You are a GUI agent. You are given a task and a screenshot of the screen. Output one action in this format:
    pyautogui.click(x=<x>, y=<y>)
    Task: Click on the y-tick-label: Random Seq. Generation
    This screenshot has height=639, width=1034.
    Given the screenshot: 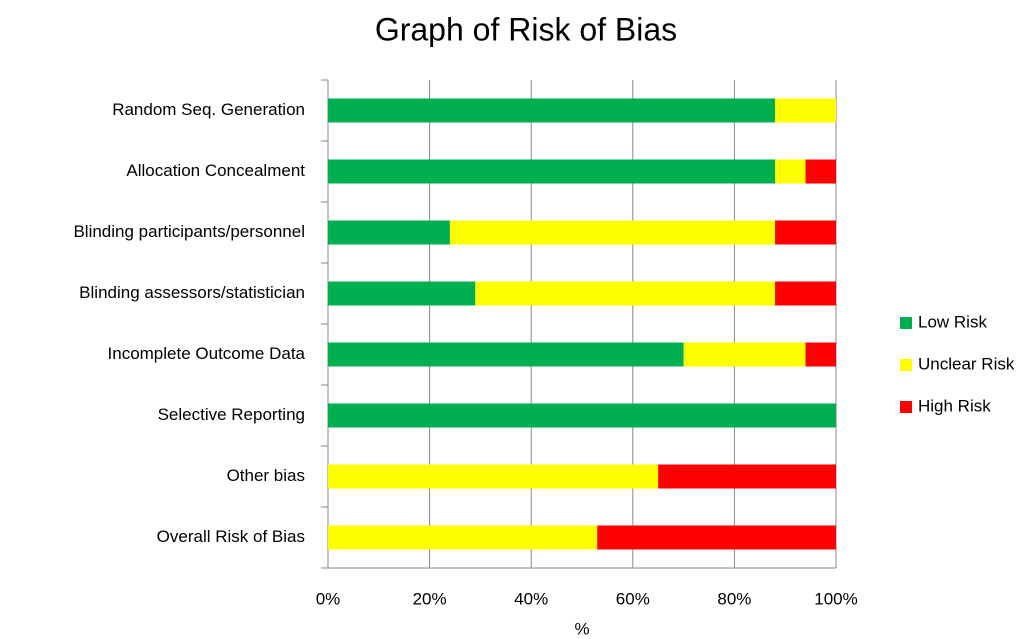 What is the action you would take?
    pyautogui.click(x=208, y=109)
    